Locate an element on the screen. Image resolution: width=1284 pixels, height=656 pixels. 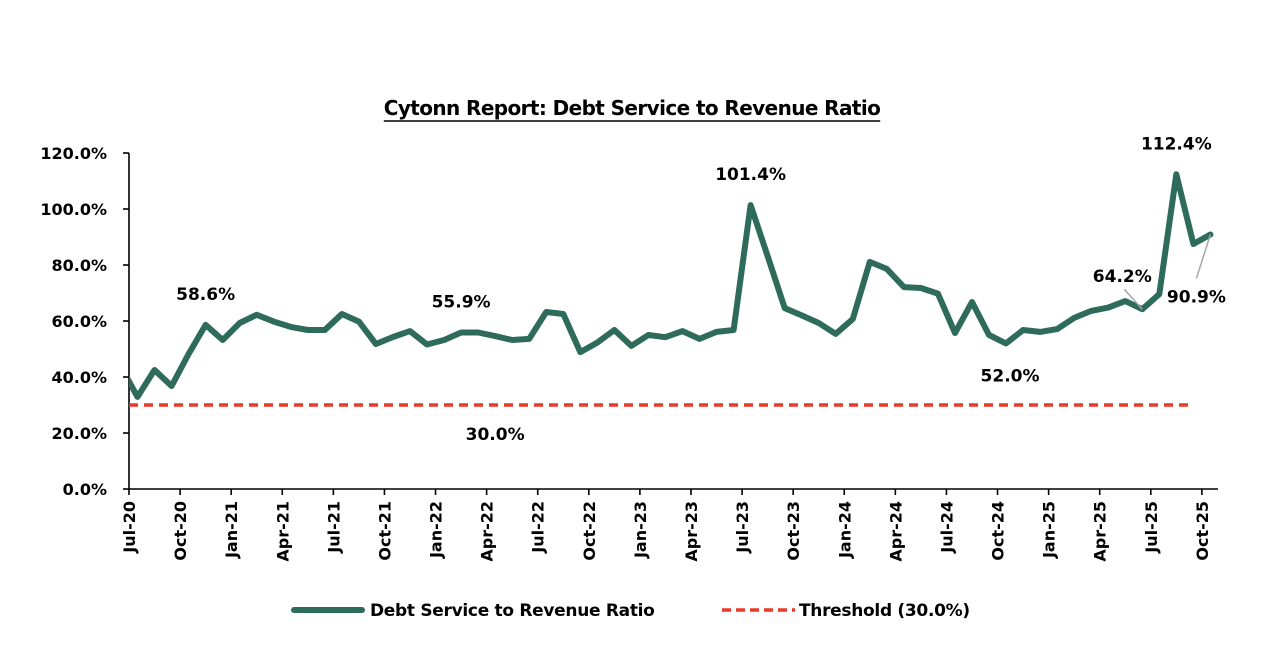
x-tick-label: Apr-22 is located at coordinates (487, 531).